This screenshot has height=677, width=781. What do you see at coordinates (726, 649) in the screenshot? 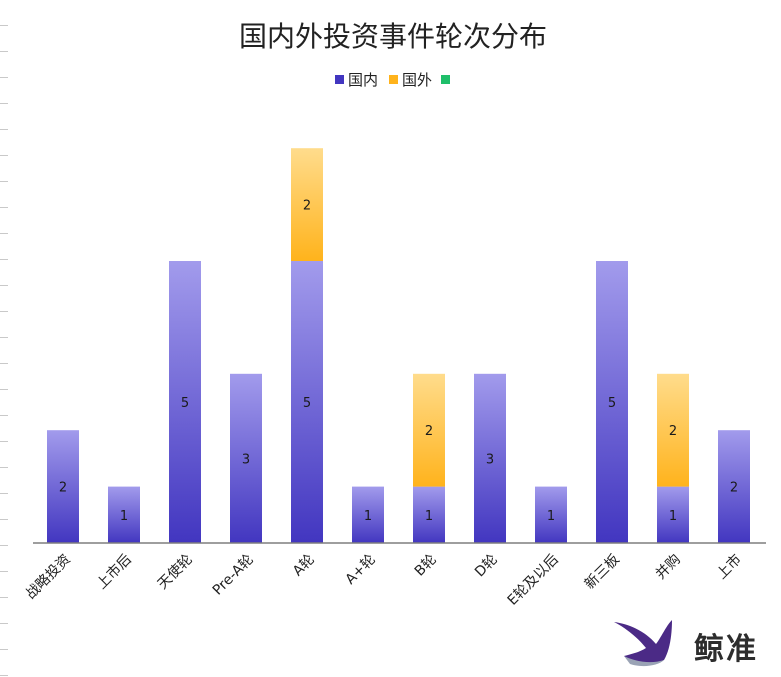
I see `brand-logo-text: 鲸准` at bounding box center [726, 649].